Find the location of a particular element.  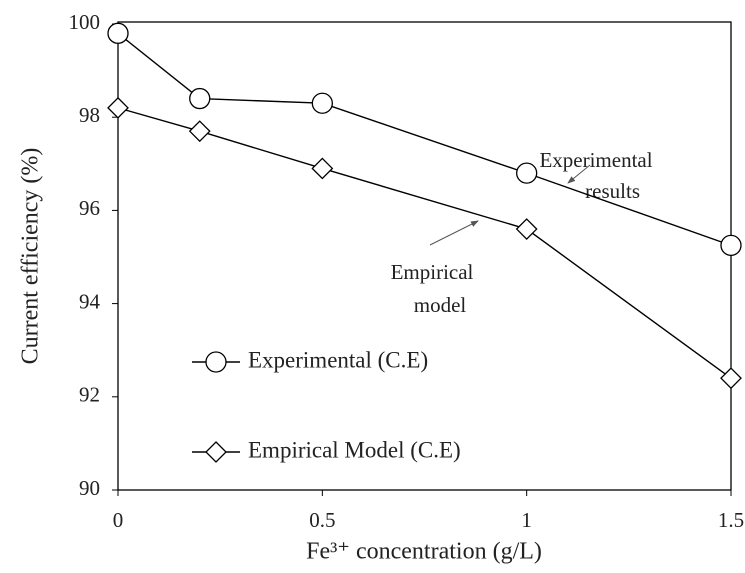

y-tick-label: 100 is located at coordinates (85, 22).